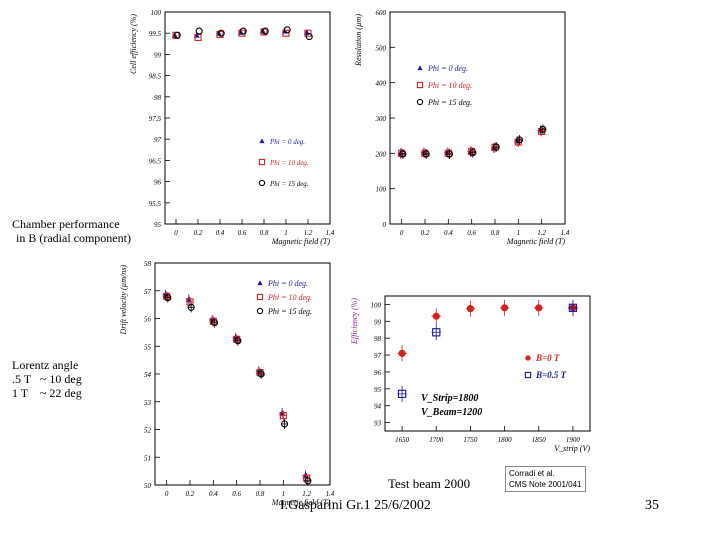  I want to click on x-tick-label: 1900, so click(573, 440).